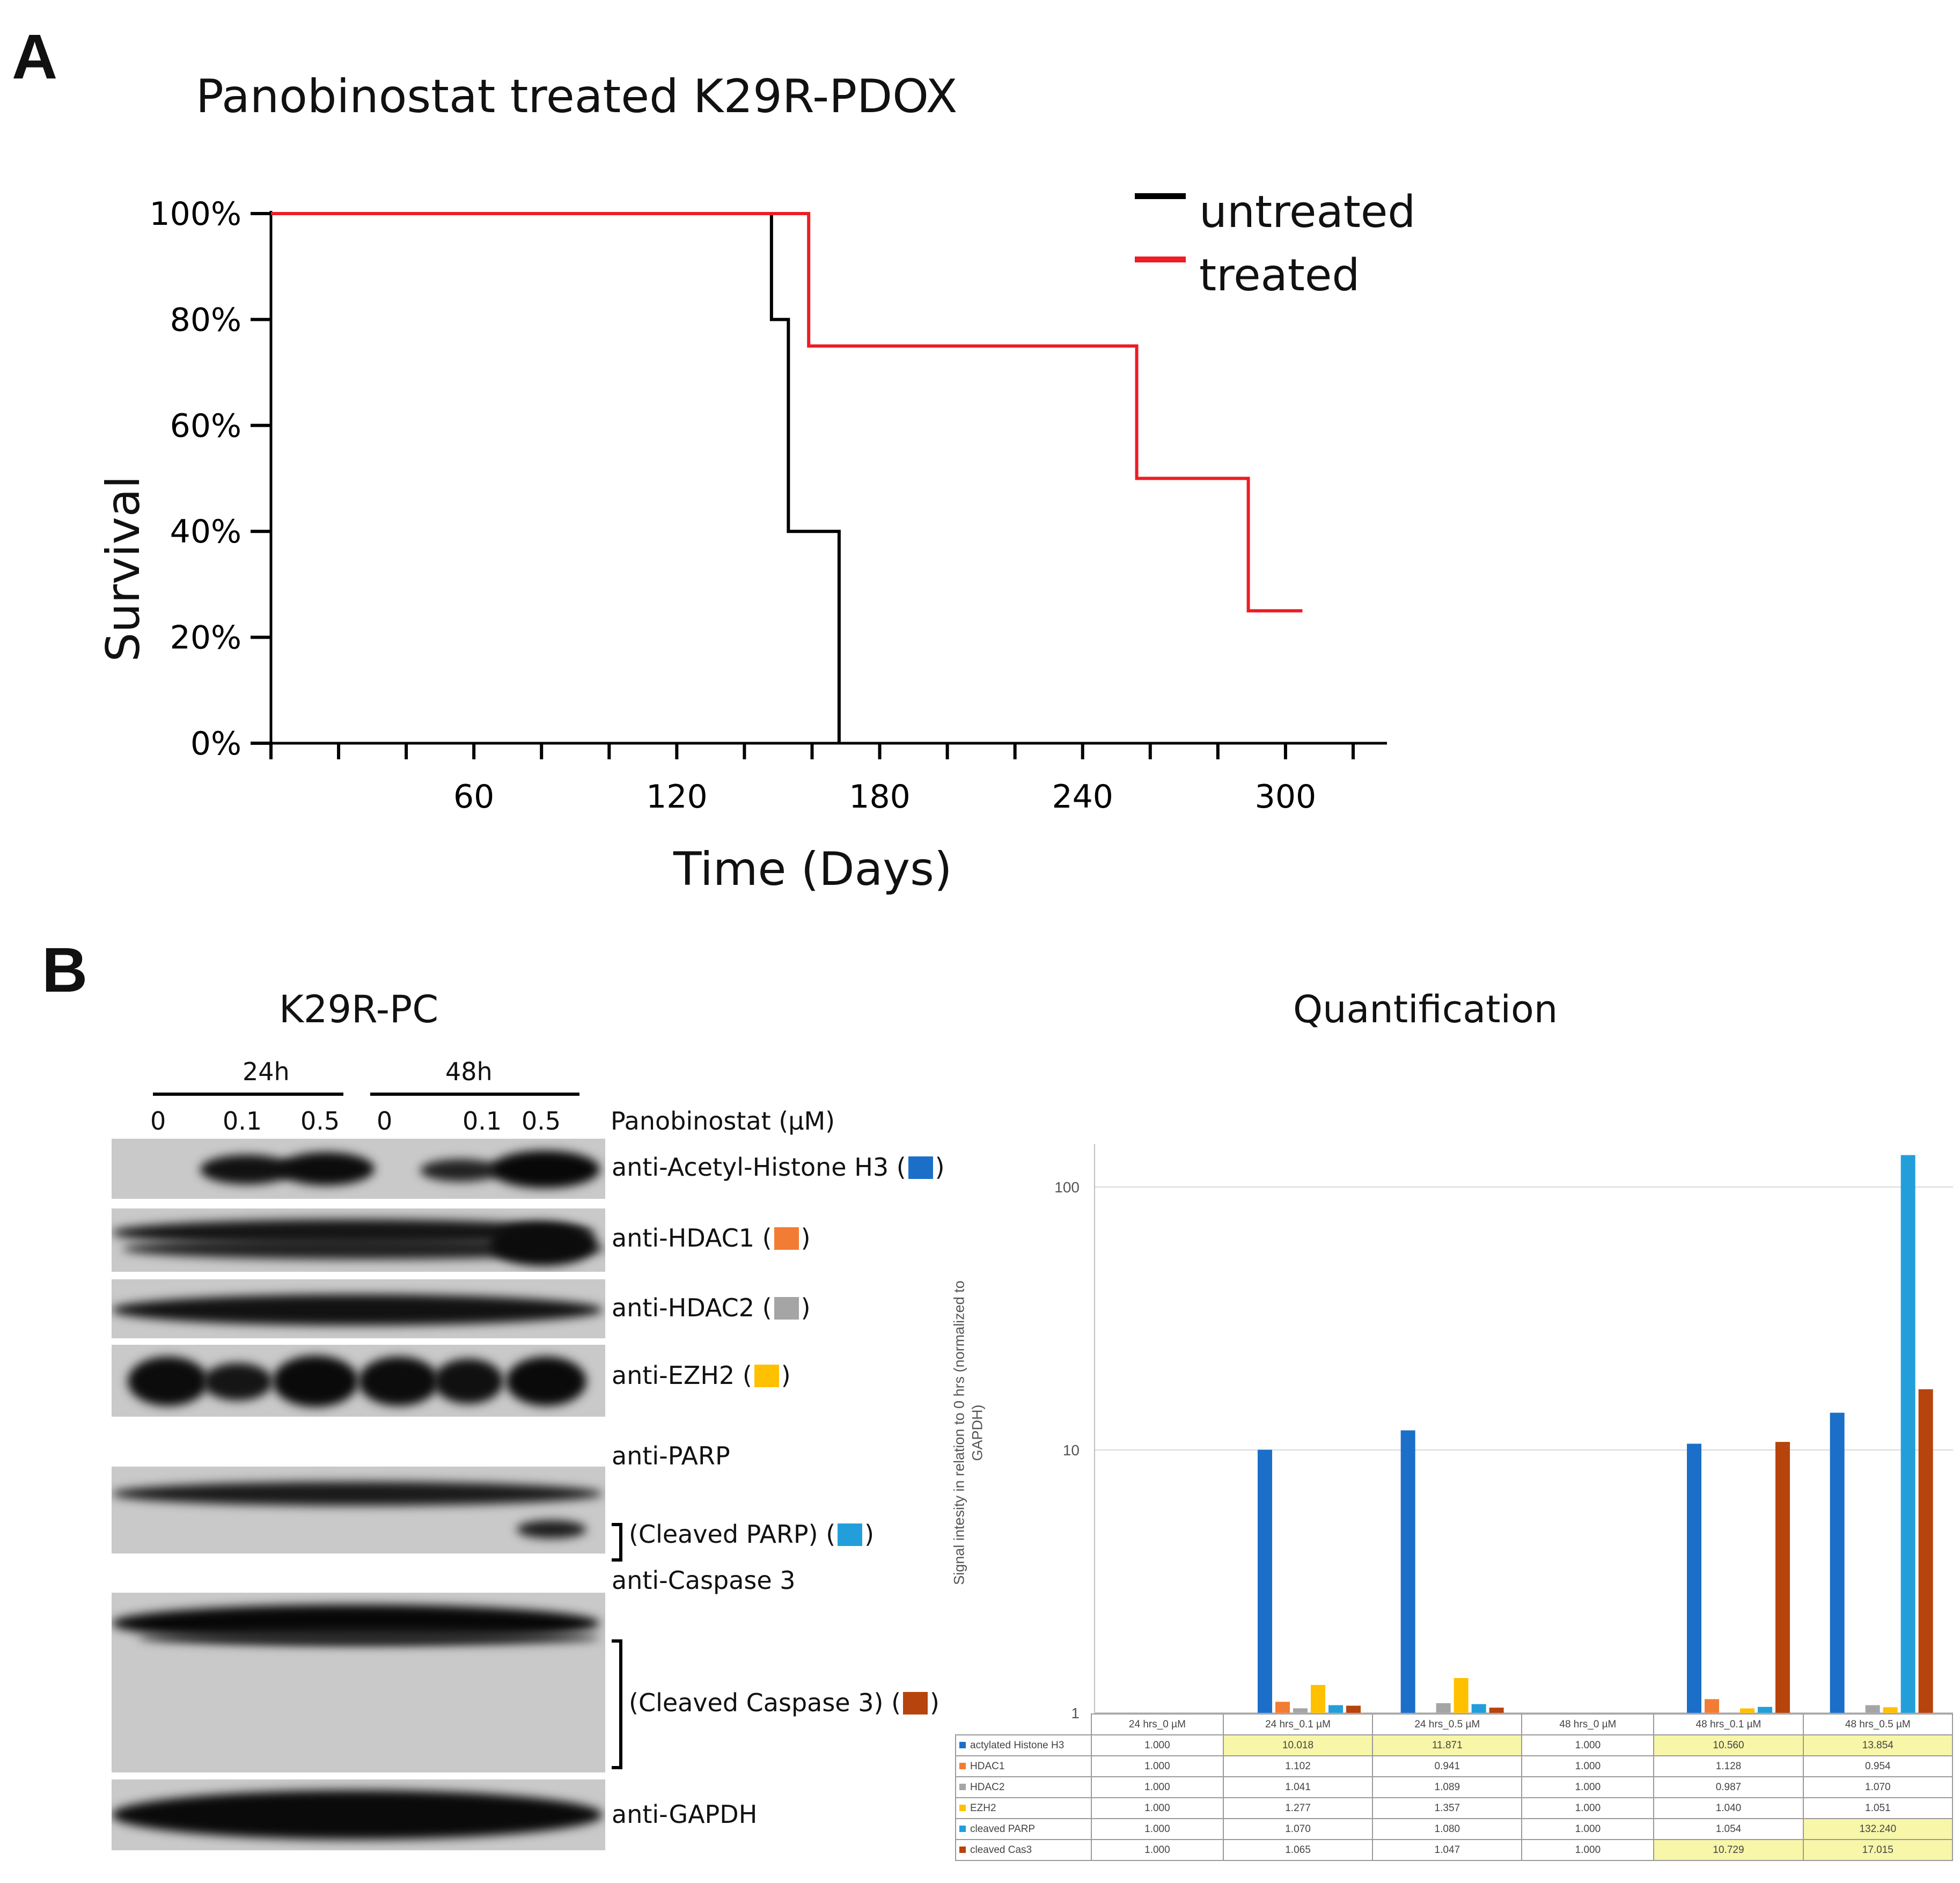 Image resolution: width=1960 pixels, height=1883 pixels. I want to click on x-tick-label: 240, so click(1082, 797).